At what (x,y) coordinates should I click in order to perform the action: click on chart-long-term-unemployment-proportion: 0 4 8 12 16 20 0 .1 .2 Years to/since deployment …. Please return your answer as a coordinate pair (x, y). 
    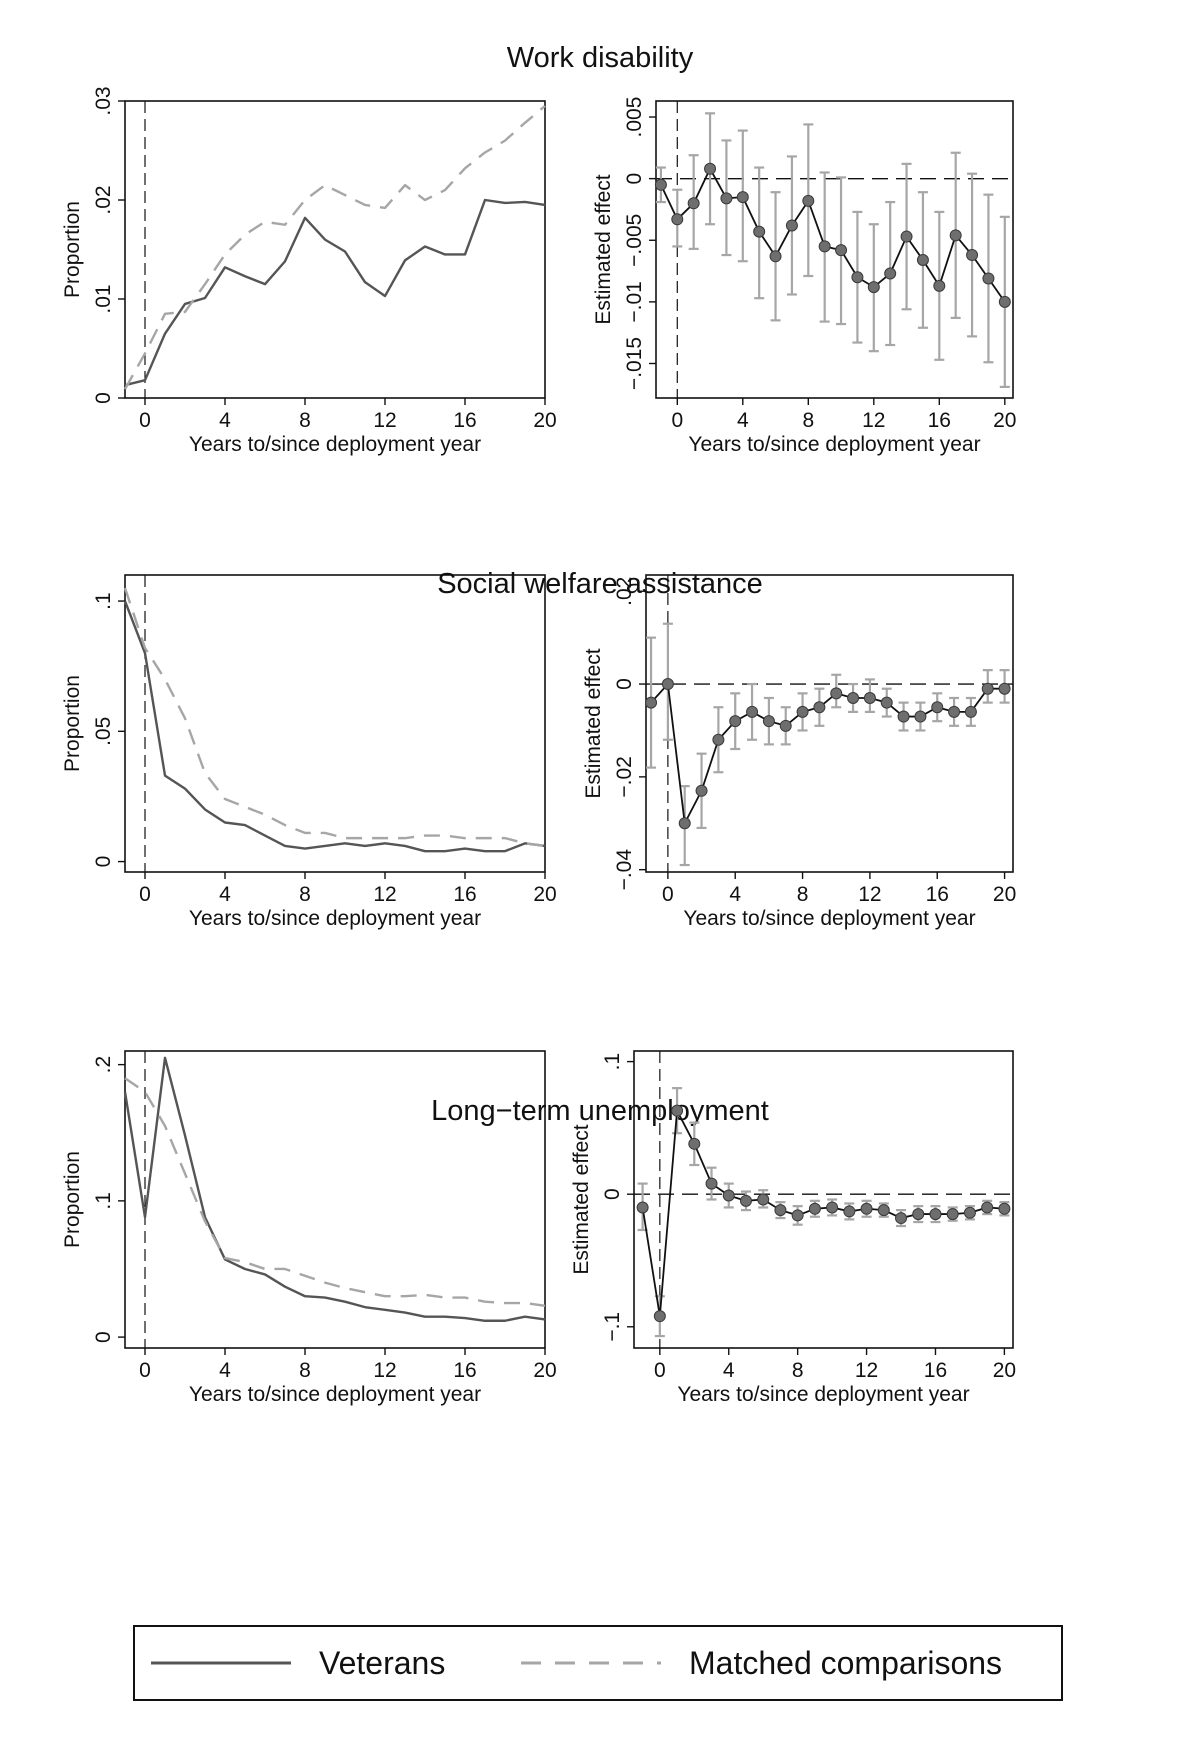
    Looking at the image, I should click on (309, 1228).